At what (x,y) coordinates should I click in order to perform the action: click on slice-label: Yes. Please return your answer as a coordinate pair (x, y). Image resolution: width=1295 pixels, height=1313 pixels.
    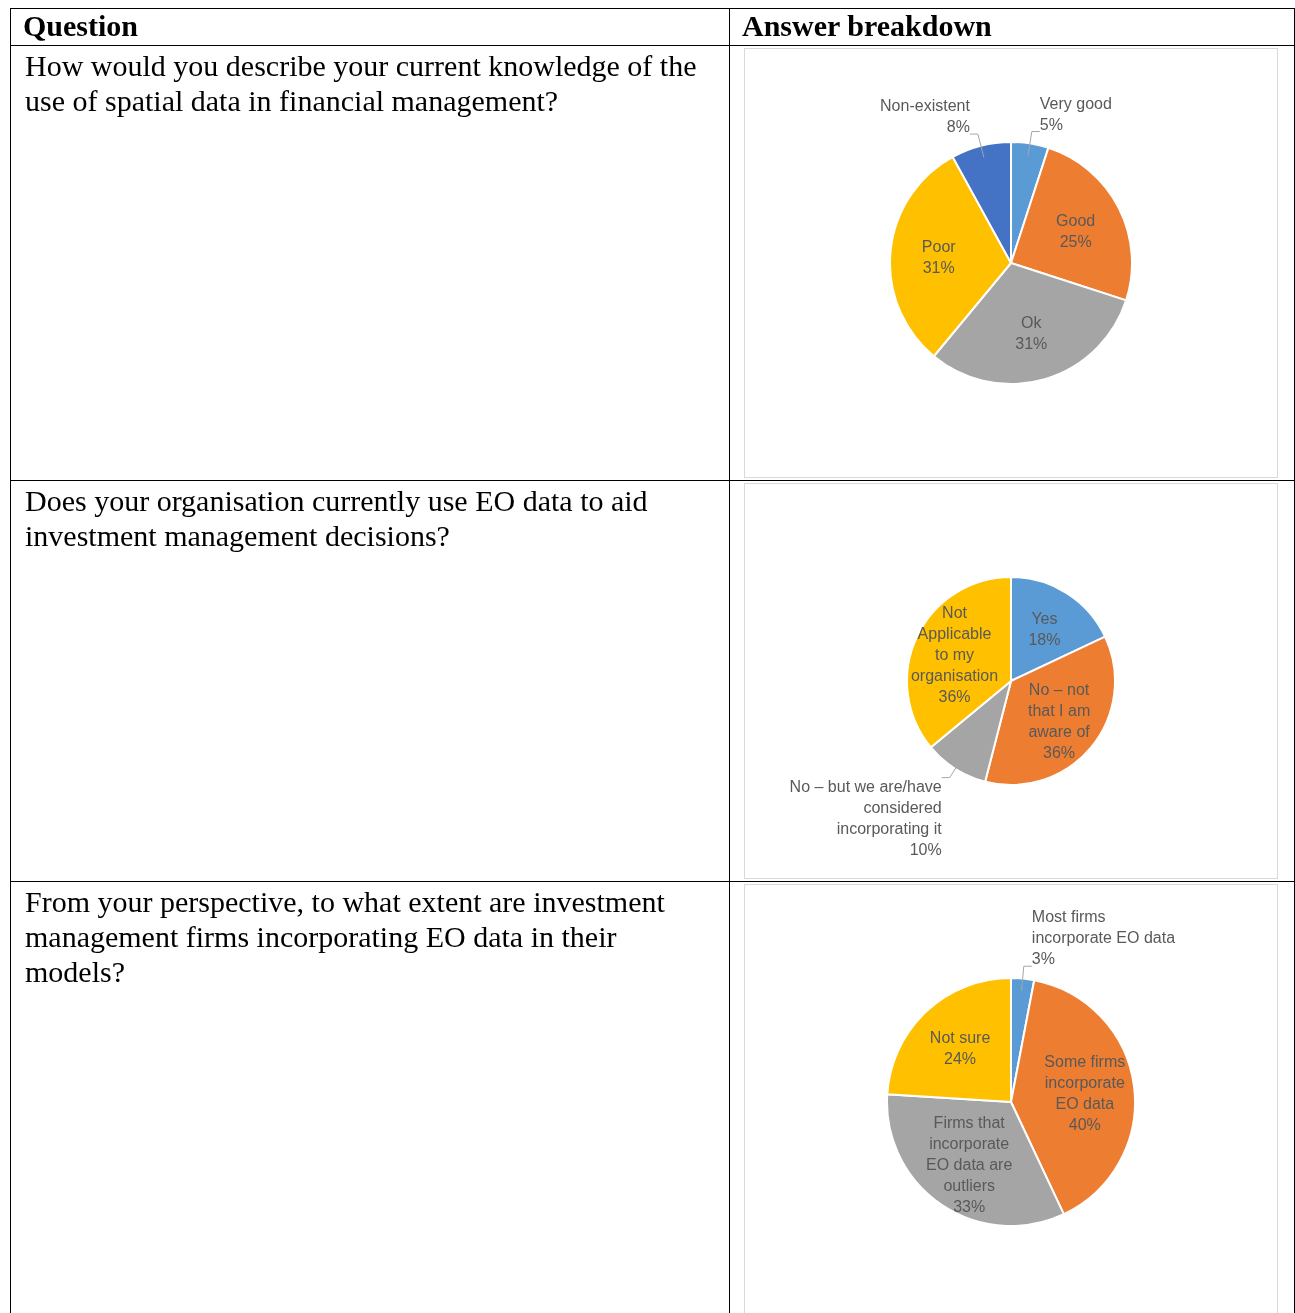
    Looking at the image, I should click on (1044, 618).